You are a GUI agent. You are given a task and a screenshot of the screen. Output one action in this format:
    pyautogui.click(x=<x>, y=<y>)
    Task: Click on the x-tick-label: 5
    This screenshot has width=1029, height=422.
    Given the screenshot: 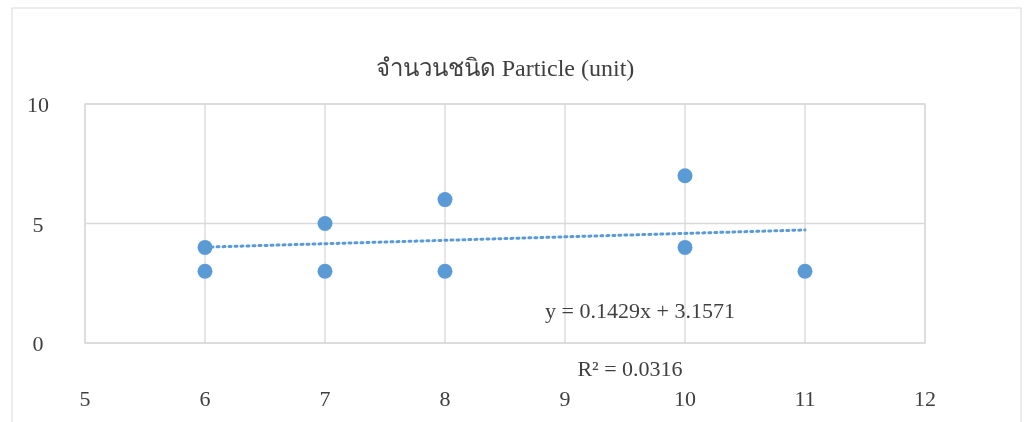 What is the action you would take?
    pyautogui.click(x=85, y=398)
    